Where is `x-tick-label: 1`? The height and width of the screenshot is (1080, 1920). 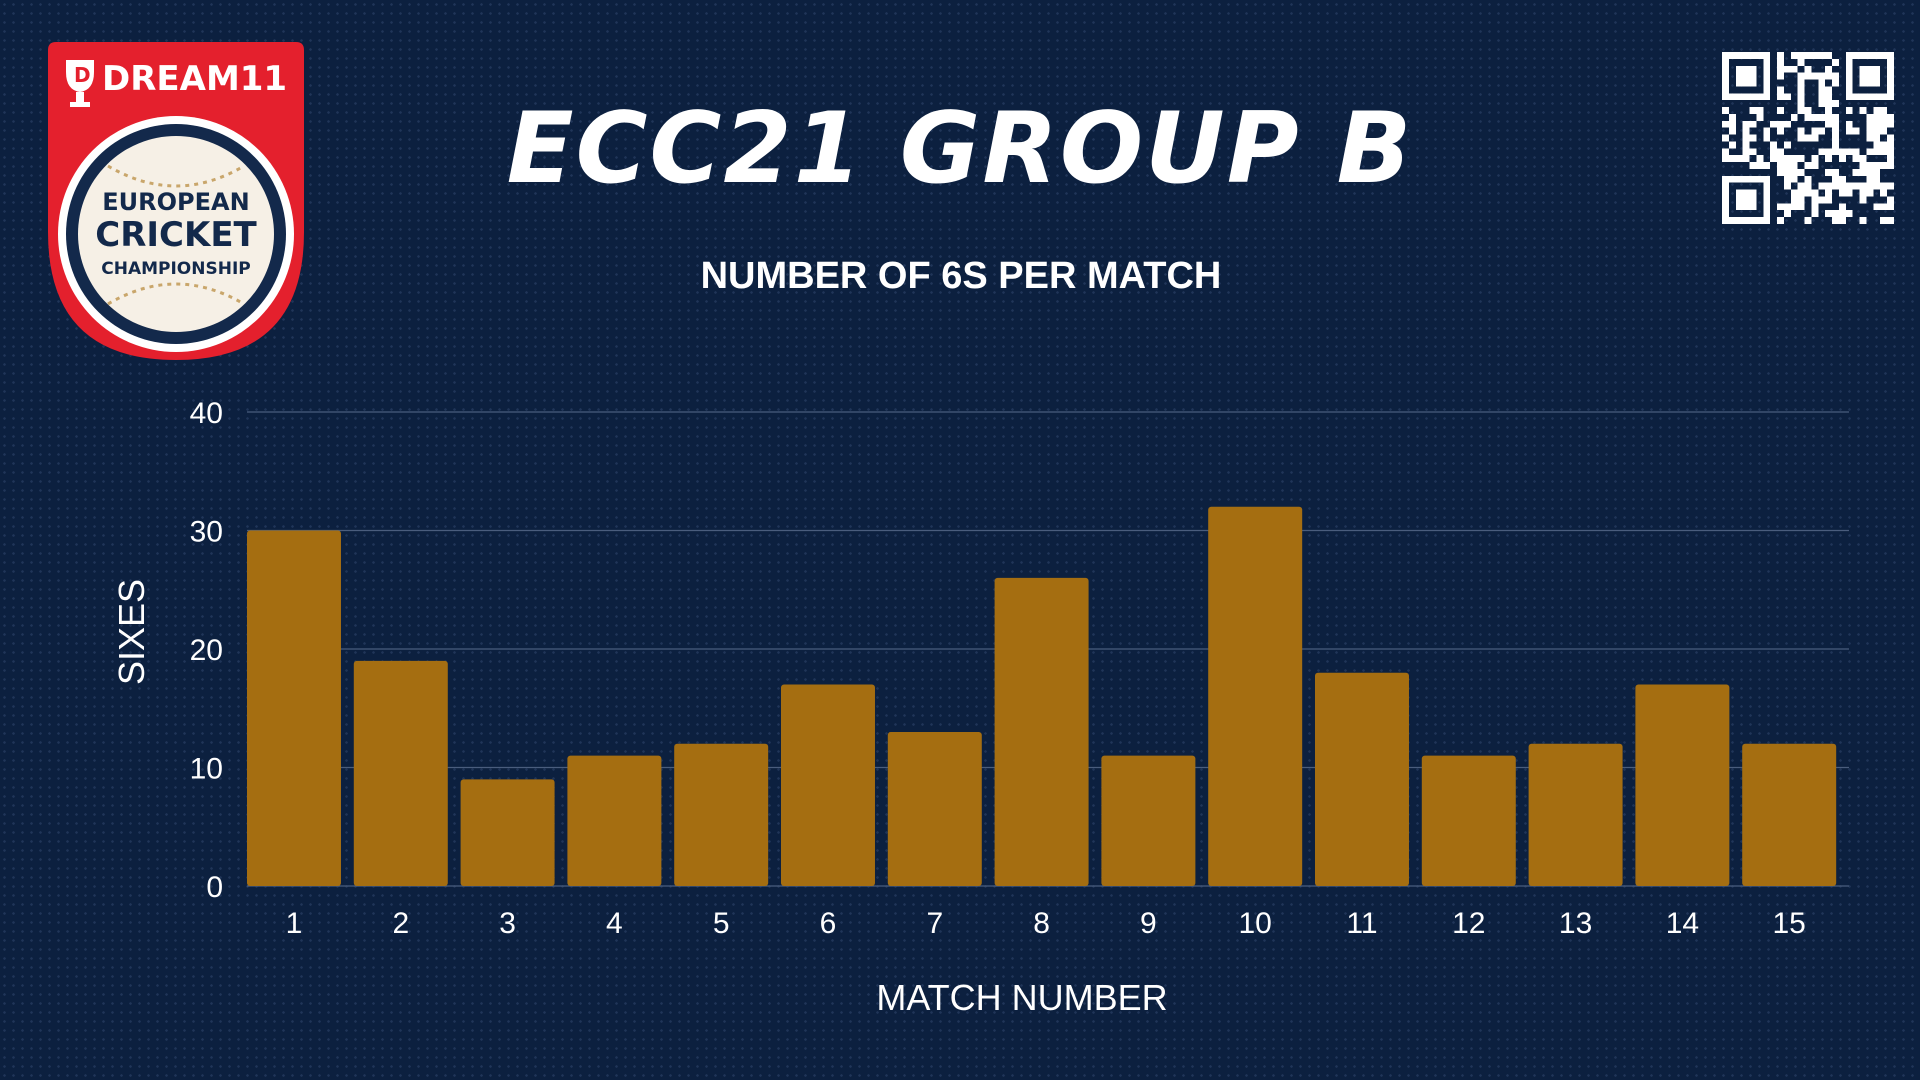
x-tick-label: 1 is located at coordinates (294, 923).